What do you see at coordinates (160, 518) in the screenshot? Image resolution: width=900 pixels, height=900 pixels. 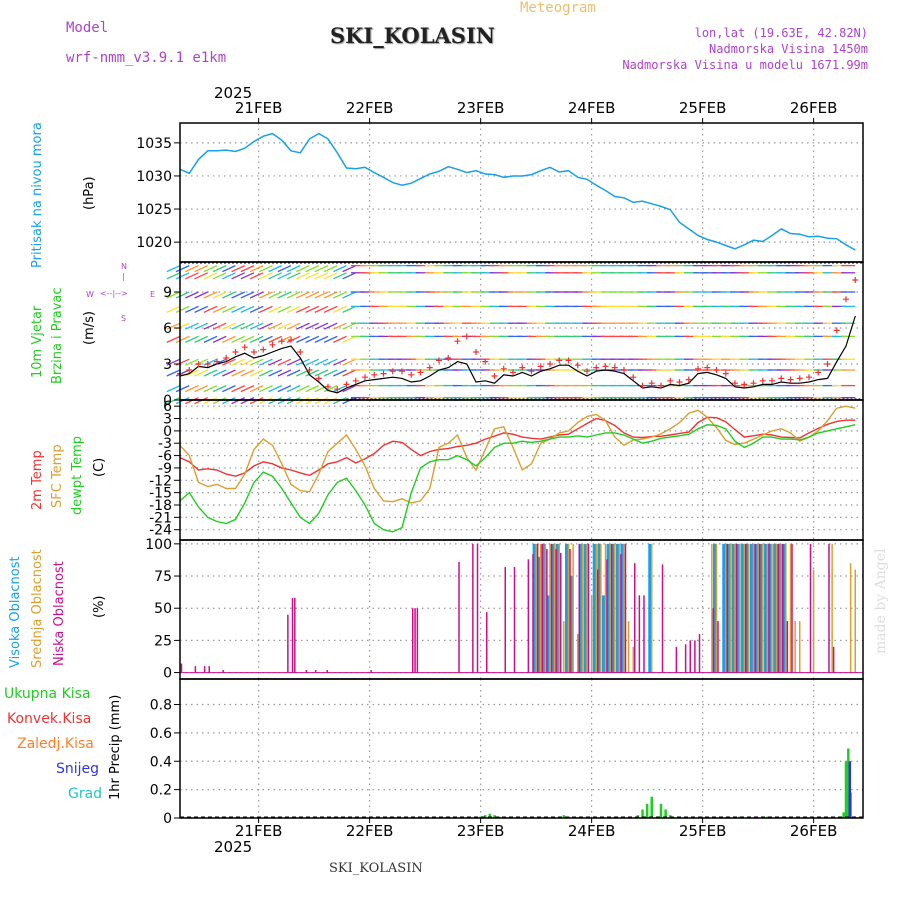 I see `y-tick-label: -21` at bounding box center [160, 518].